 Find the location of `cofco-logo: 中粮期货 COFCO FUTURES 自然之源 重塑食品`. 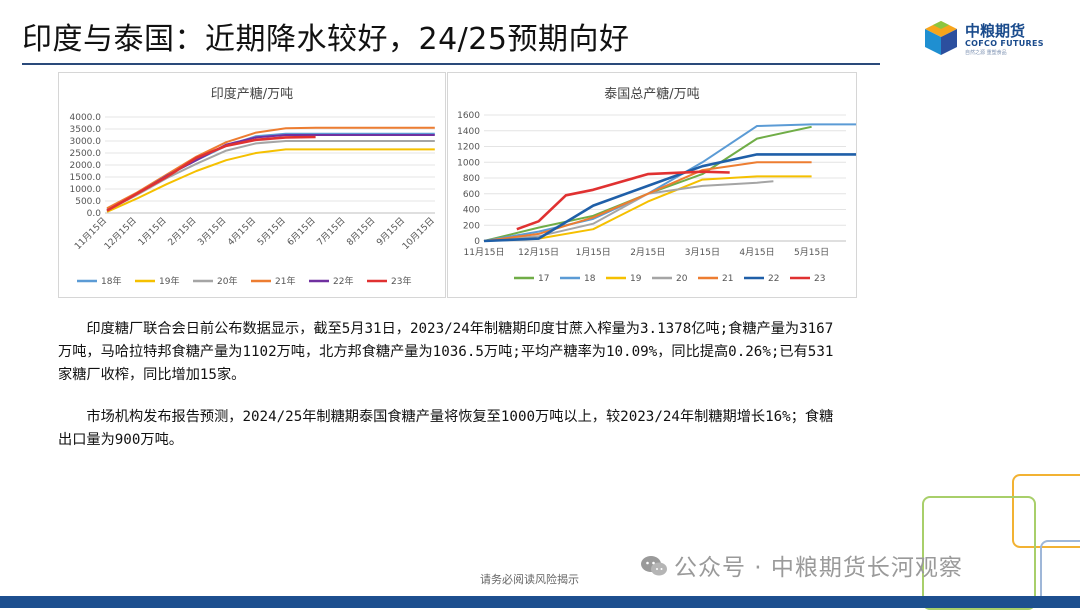

cofco-logo: 中粮期货 COFCO FUTURES 自然之源 重塑食品 is located at coordinates (991, 38).